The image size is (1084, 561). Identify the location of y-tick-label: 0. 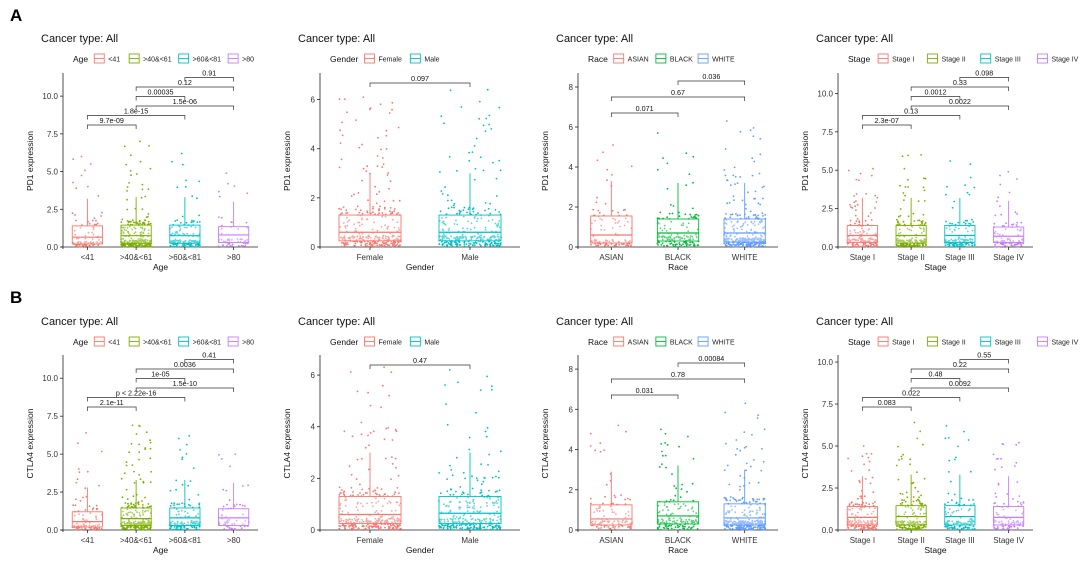
(571, 247).